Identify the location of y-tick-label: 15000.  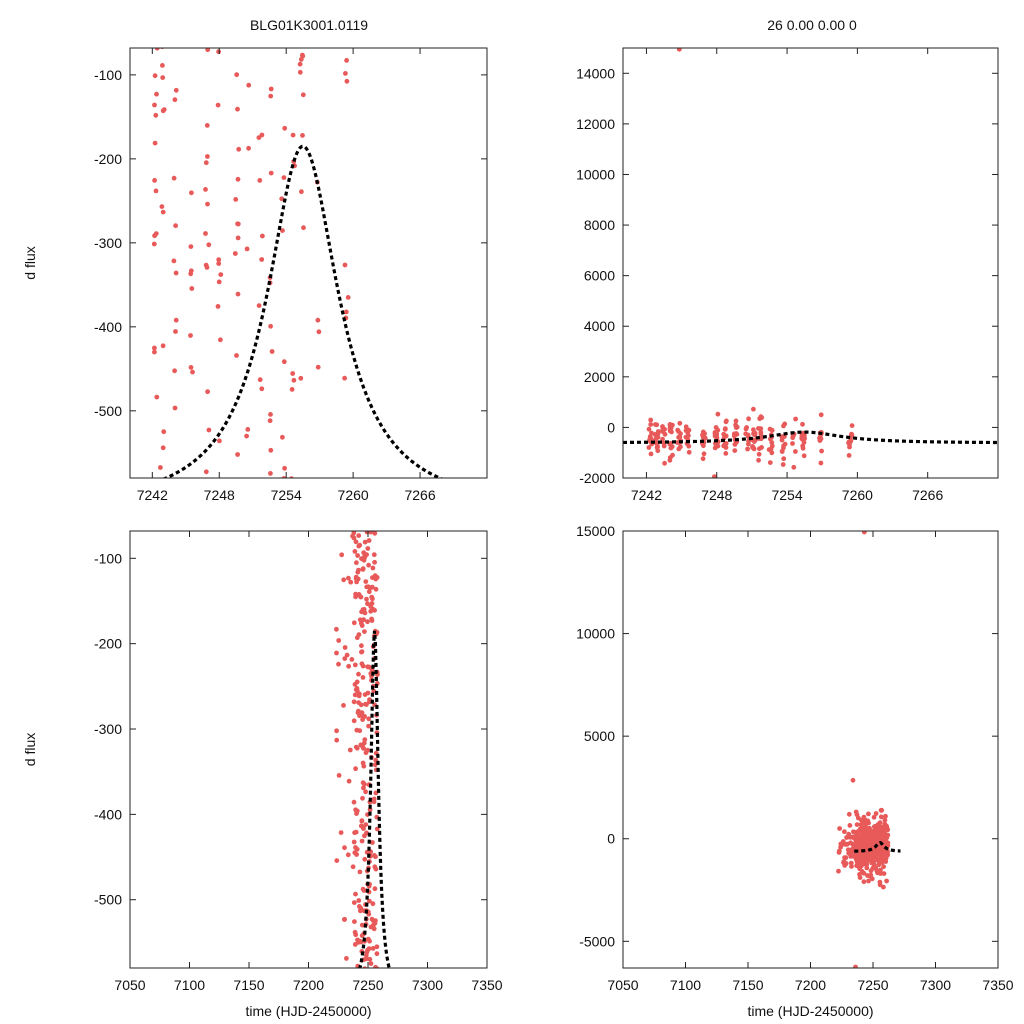
(595, 531).